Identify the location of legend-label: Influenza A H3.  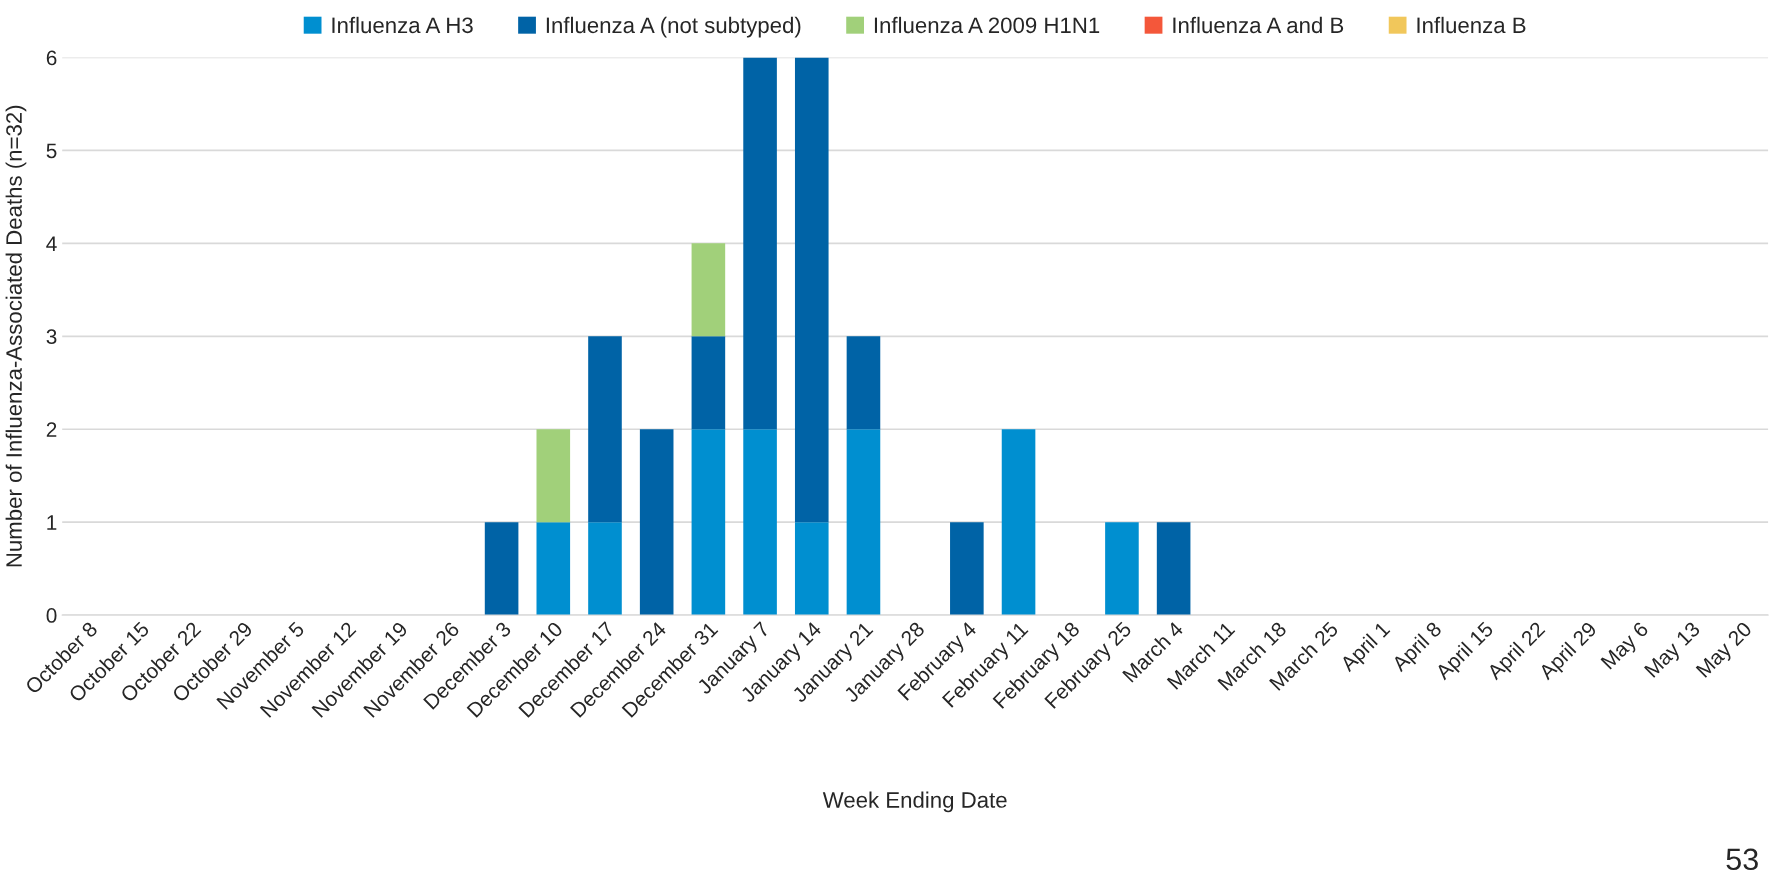
(402, 25).